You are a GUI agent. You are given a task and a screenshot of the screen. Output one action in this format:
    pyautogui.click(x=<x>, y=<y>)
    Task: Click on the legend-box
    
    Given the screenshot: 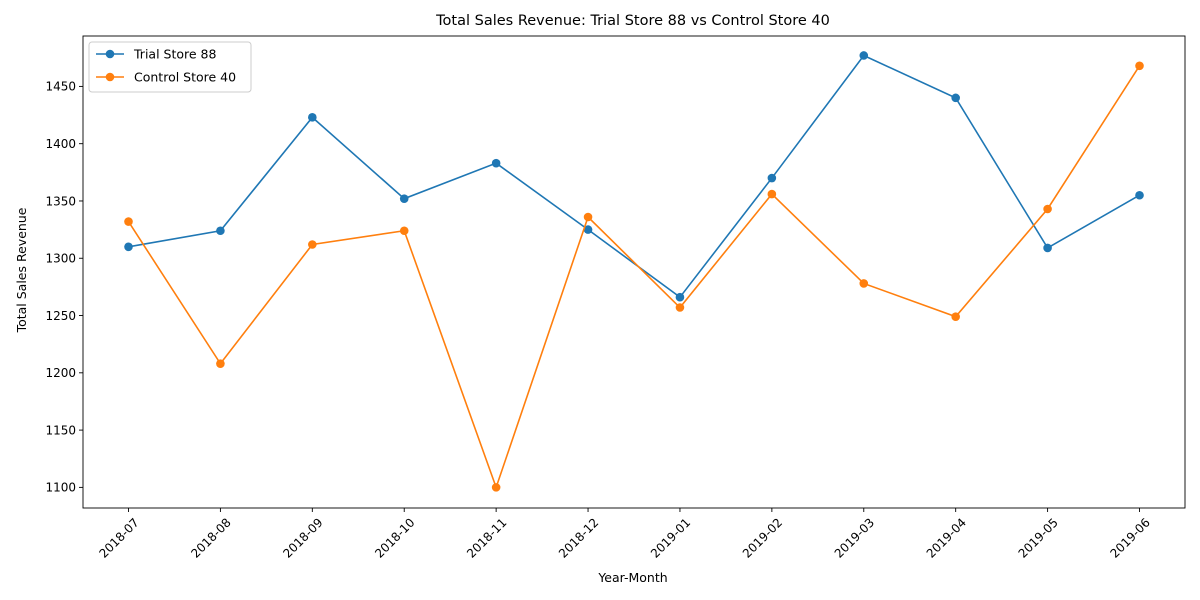 What is the action you would take?
    pyautogui.click(x=170, y=67)
    